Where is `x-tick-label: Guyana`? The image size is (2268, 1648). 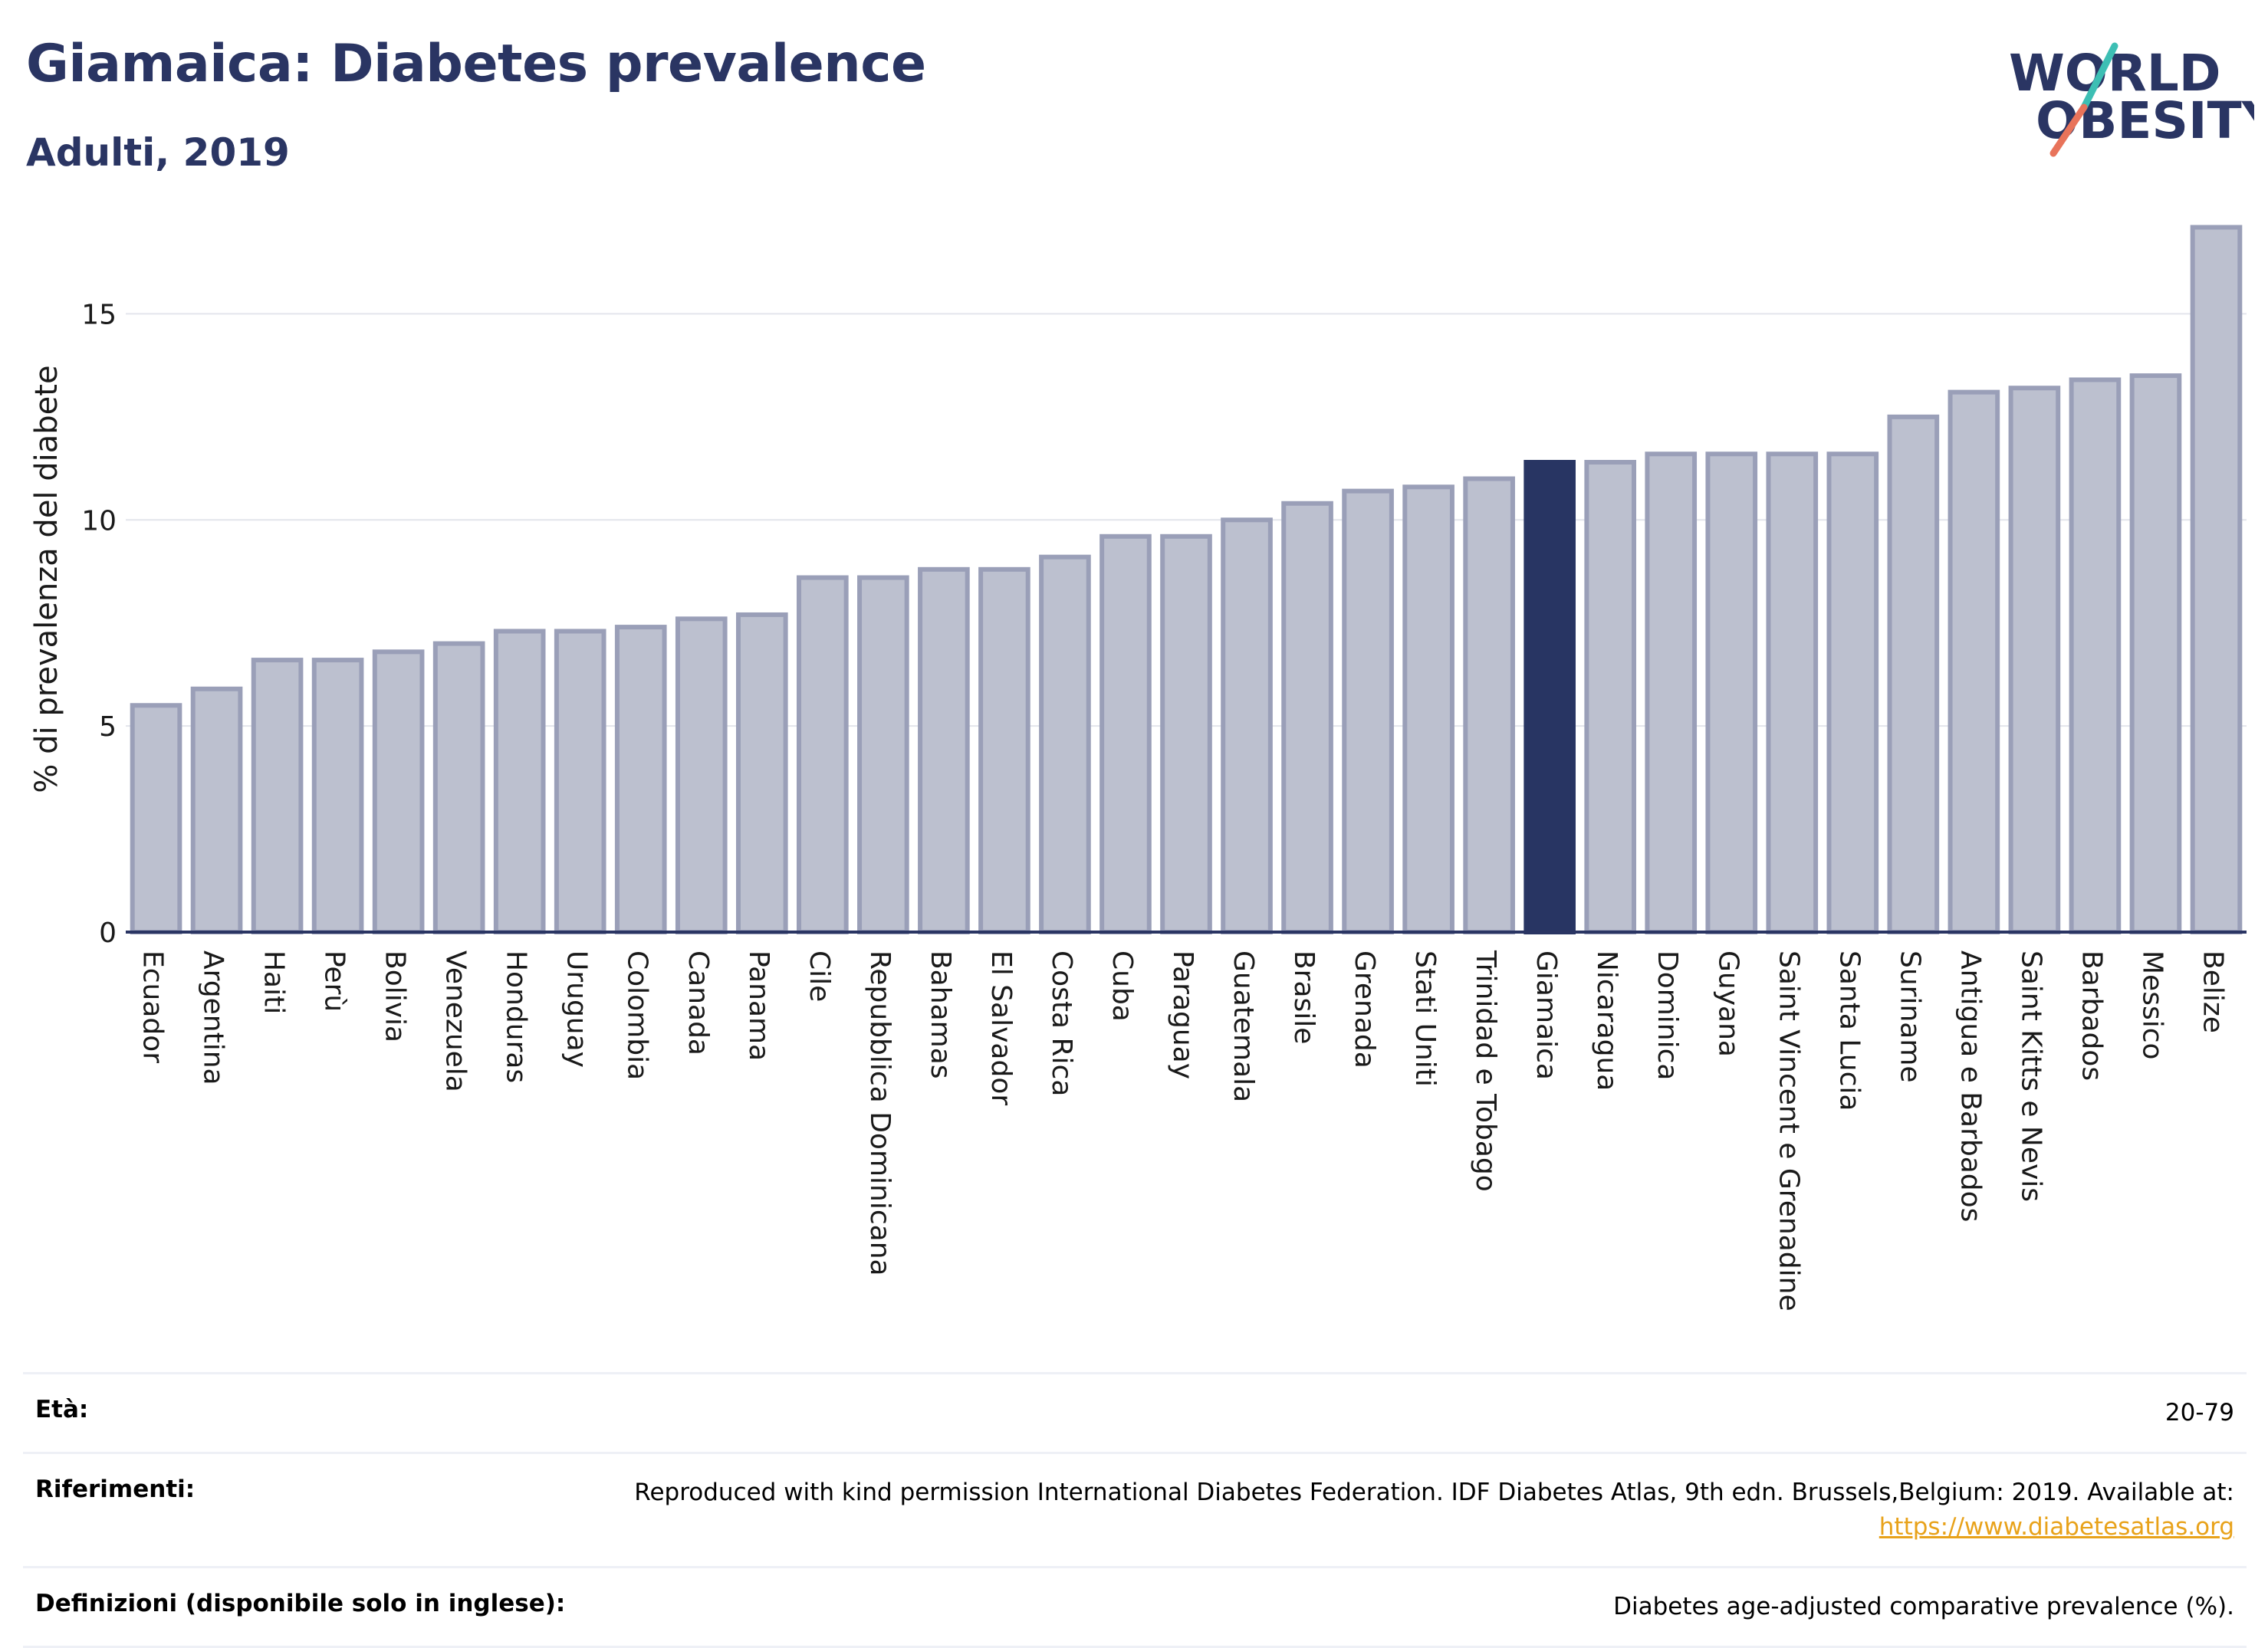 x-tick-label: Guyana is located at coordinates (1728, 1003).